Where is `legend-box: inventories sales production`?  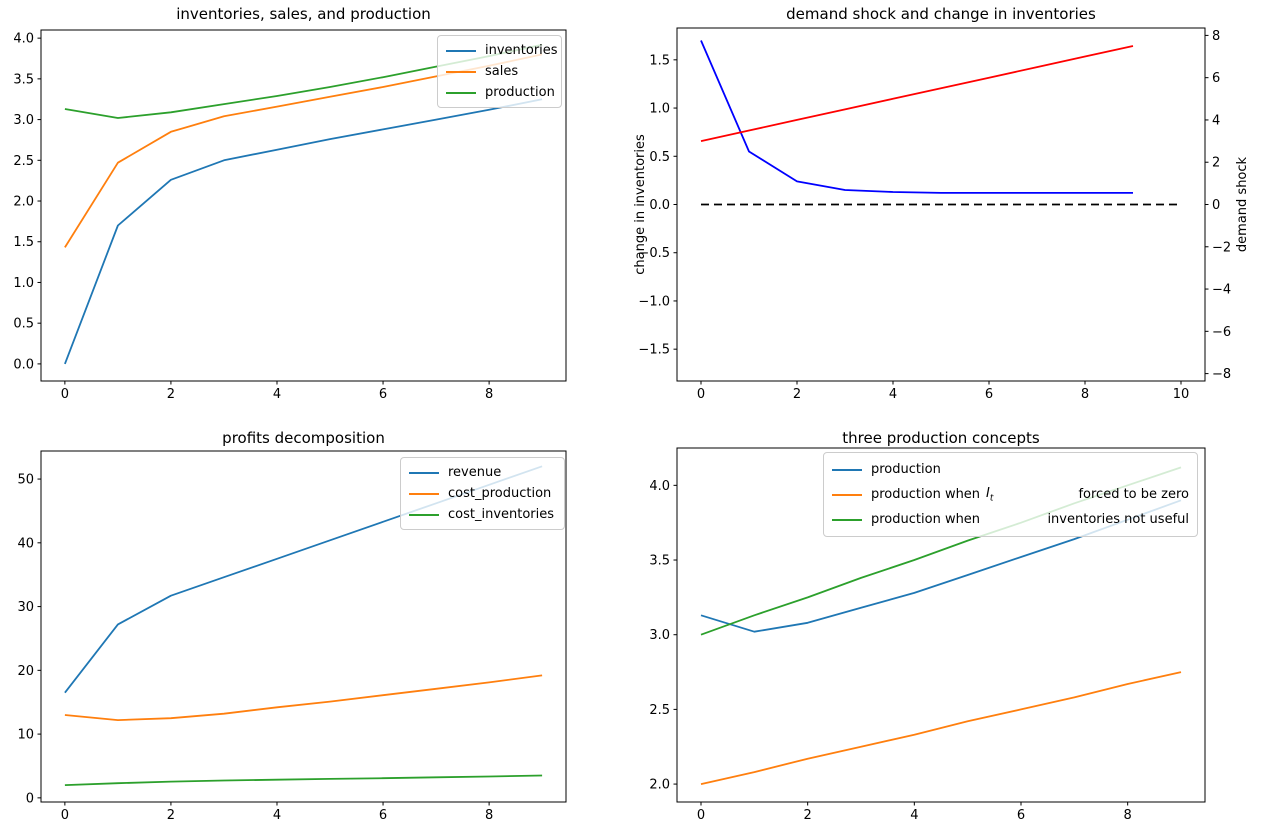
legend-box: inventories sales production is located at coordinates (499, 71).